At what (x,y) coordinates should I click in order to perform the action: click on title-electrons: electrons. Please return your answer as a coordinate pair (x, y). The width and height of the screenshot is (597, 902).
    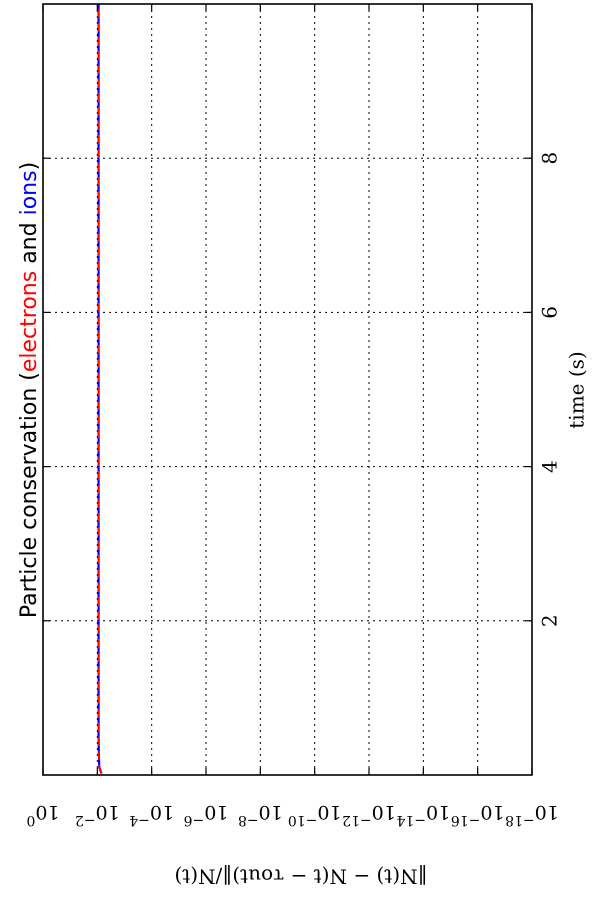
    Looking at the image, I should click on (29, 321).